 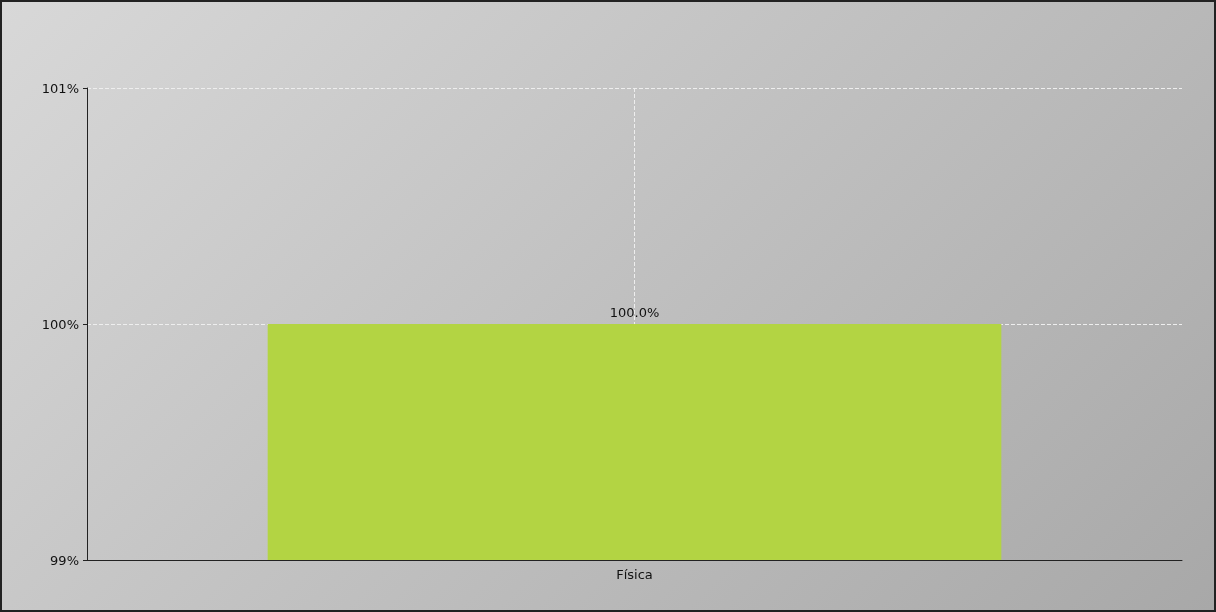 What do you see at coordinates (60, 324) in the screenshot?
I see `y-tick-label: 100%` at bounding box center [60, 324].